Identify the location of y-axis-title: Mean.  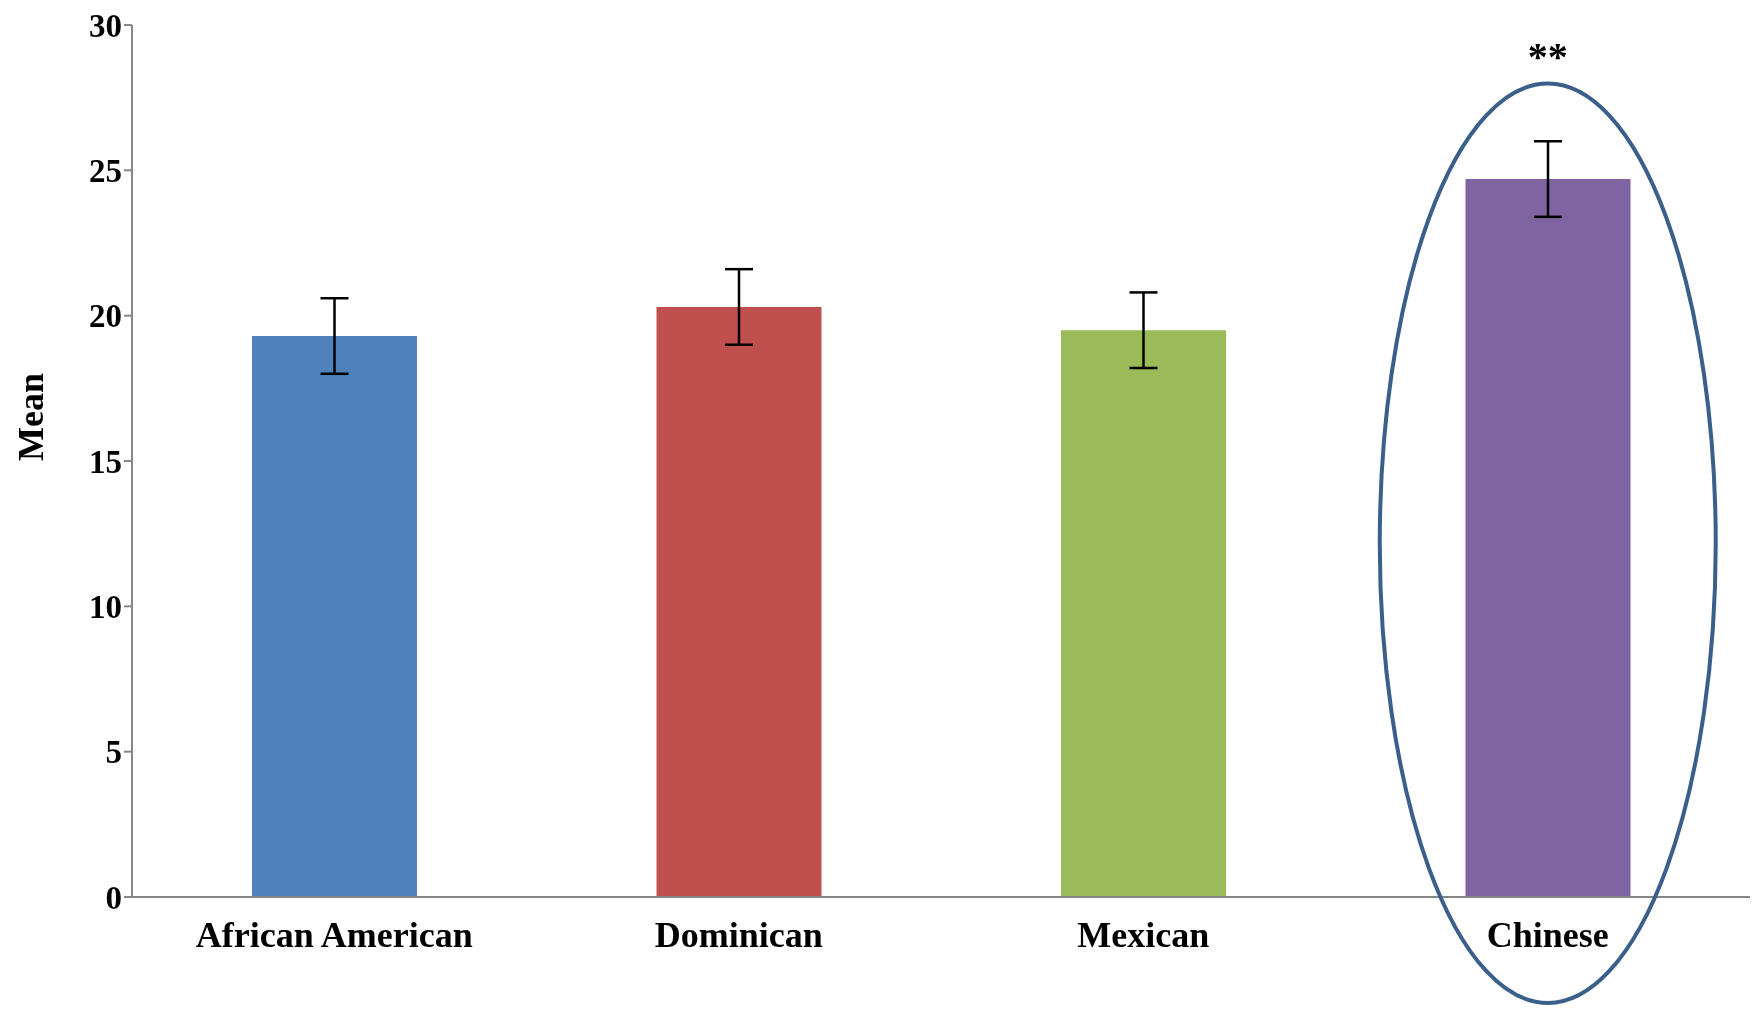
(30, 417).